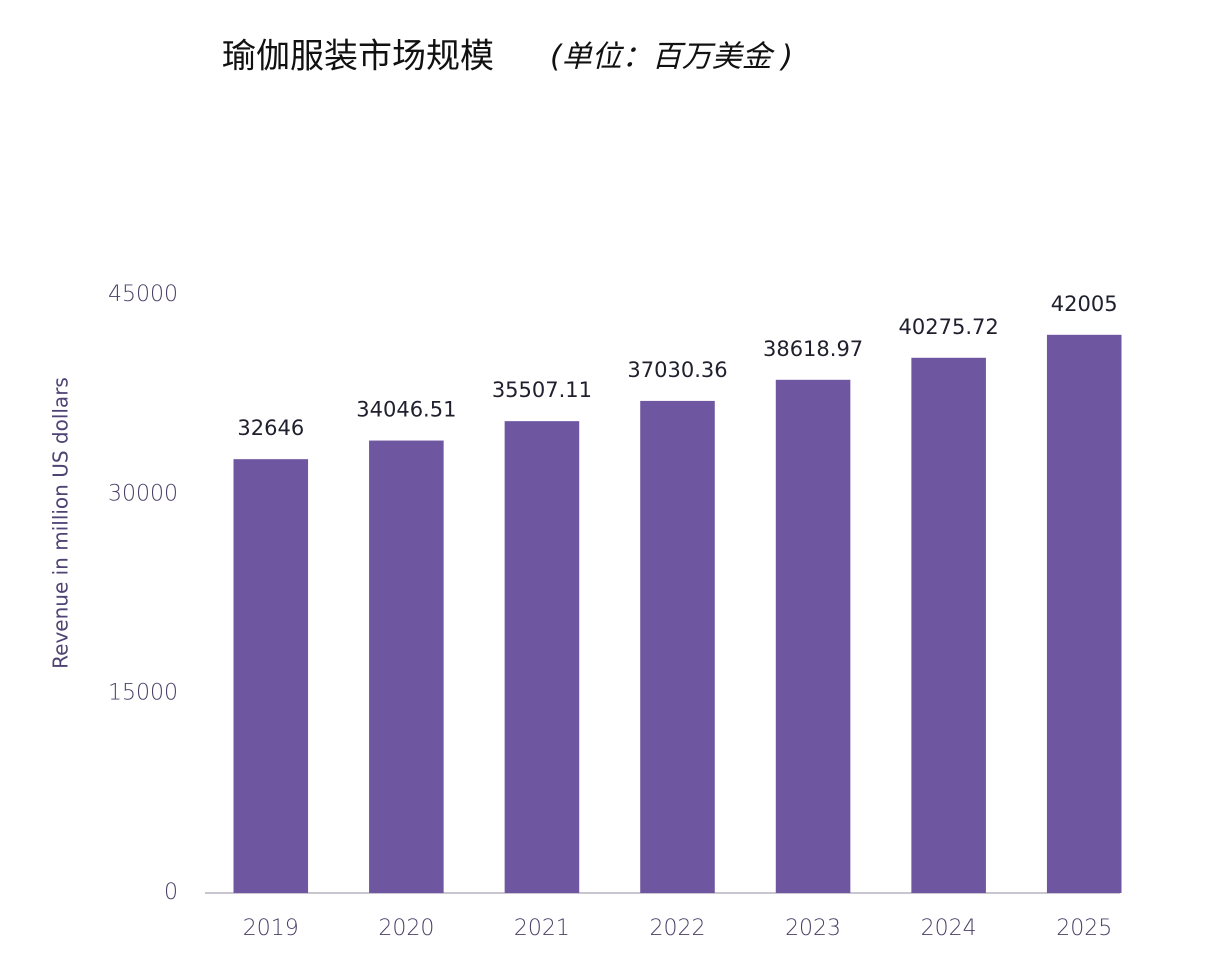  Describe the element at coordinates (406, 928) in the screenshot. I see `x-tick-label: 2020` at that location.